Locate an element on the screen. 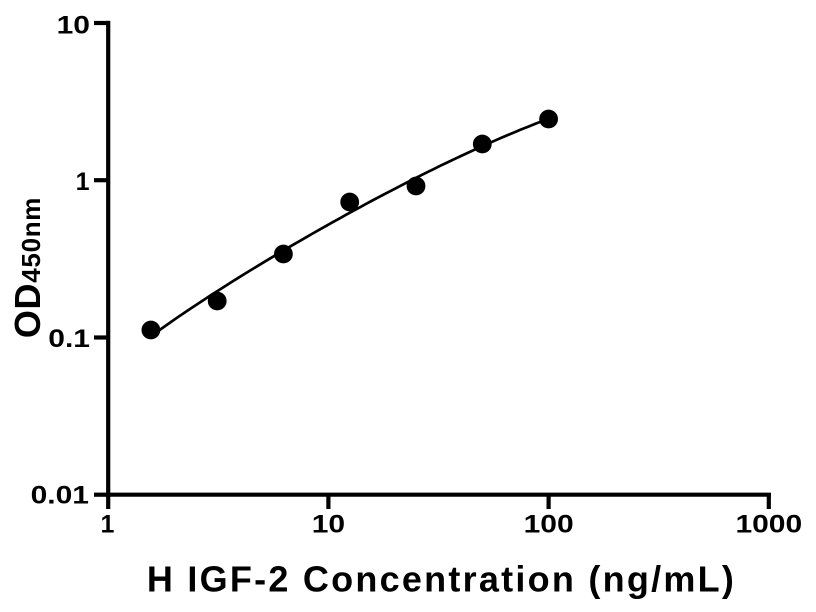 The height and width of the screenshot is (612, 816). svg-text: 0.01 is located at coordinates (60, 495).